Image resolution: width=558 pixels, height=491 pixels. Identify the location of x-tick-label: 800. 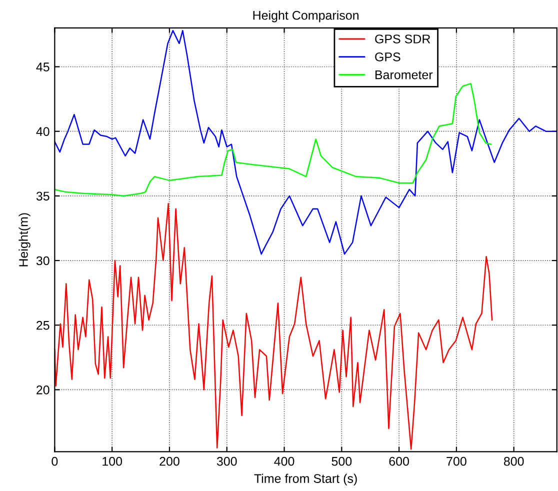
(514, 461).